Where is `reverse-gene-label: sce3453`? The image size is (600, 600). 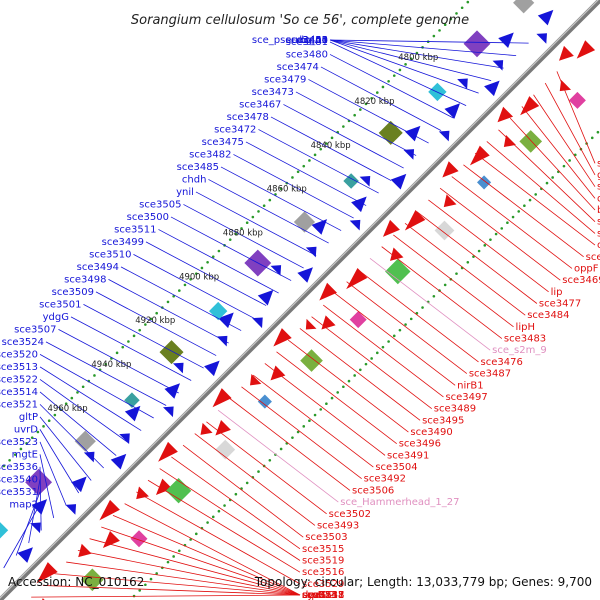 reverse-gene-label: sce3453 is located at coordinates (598, 163).